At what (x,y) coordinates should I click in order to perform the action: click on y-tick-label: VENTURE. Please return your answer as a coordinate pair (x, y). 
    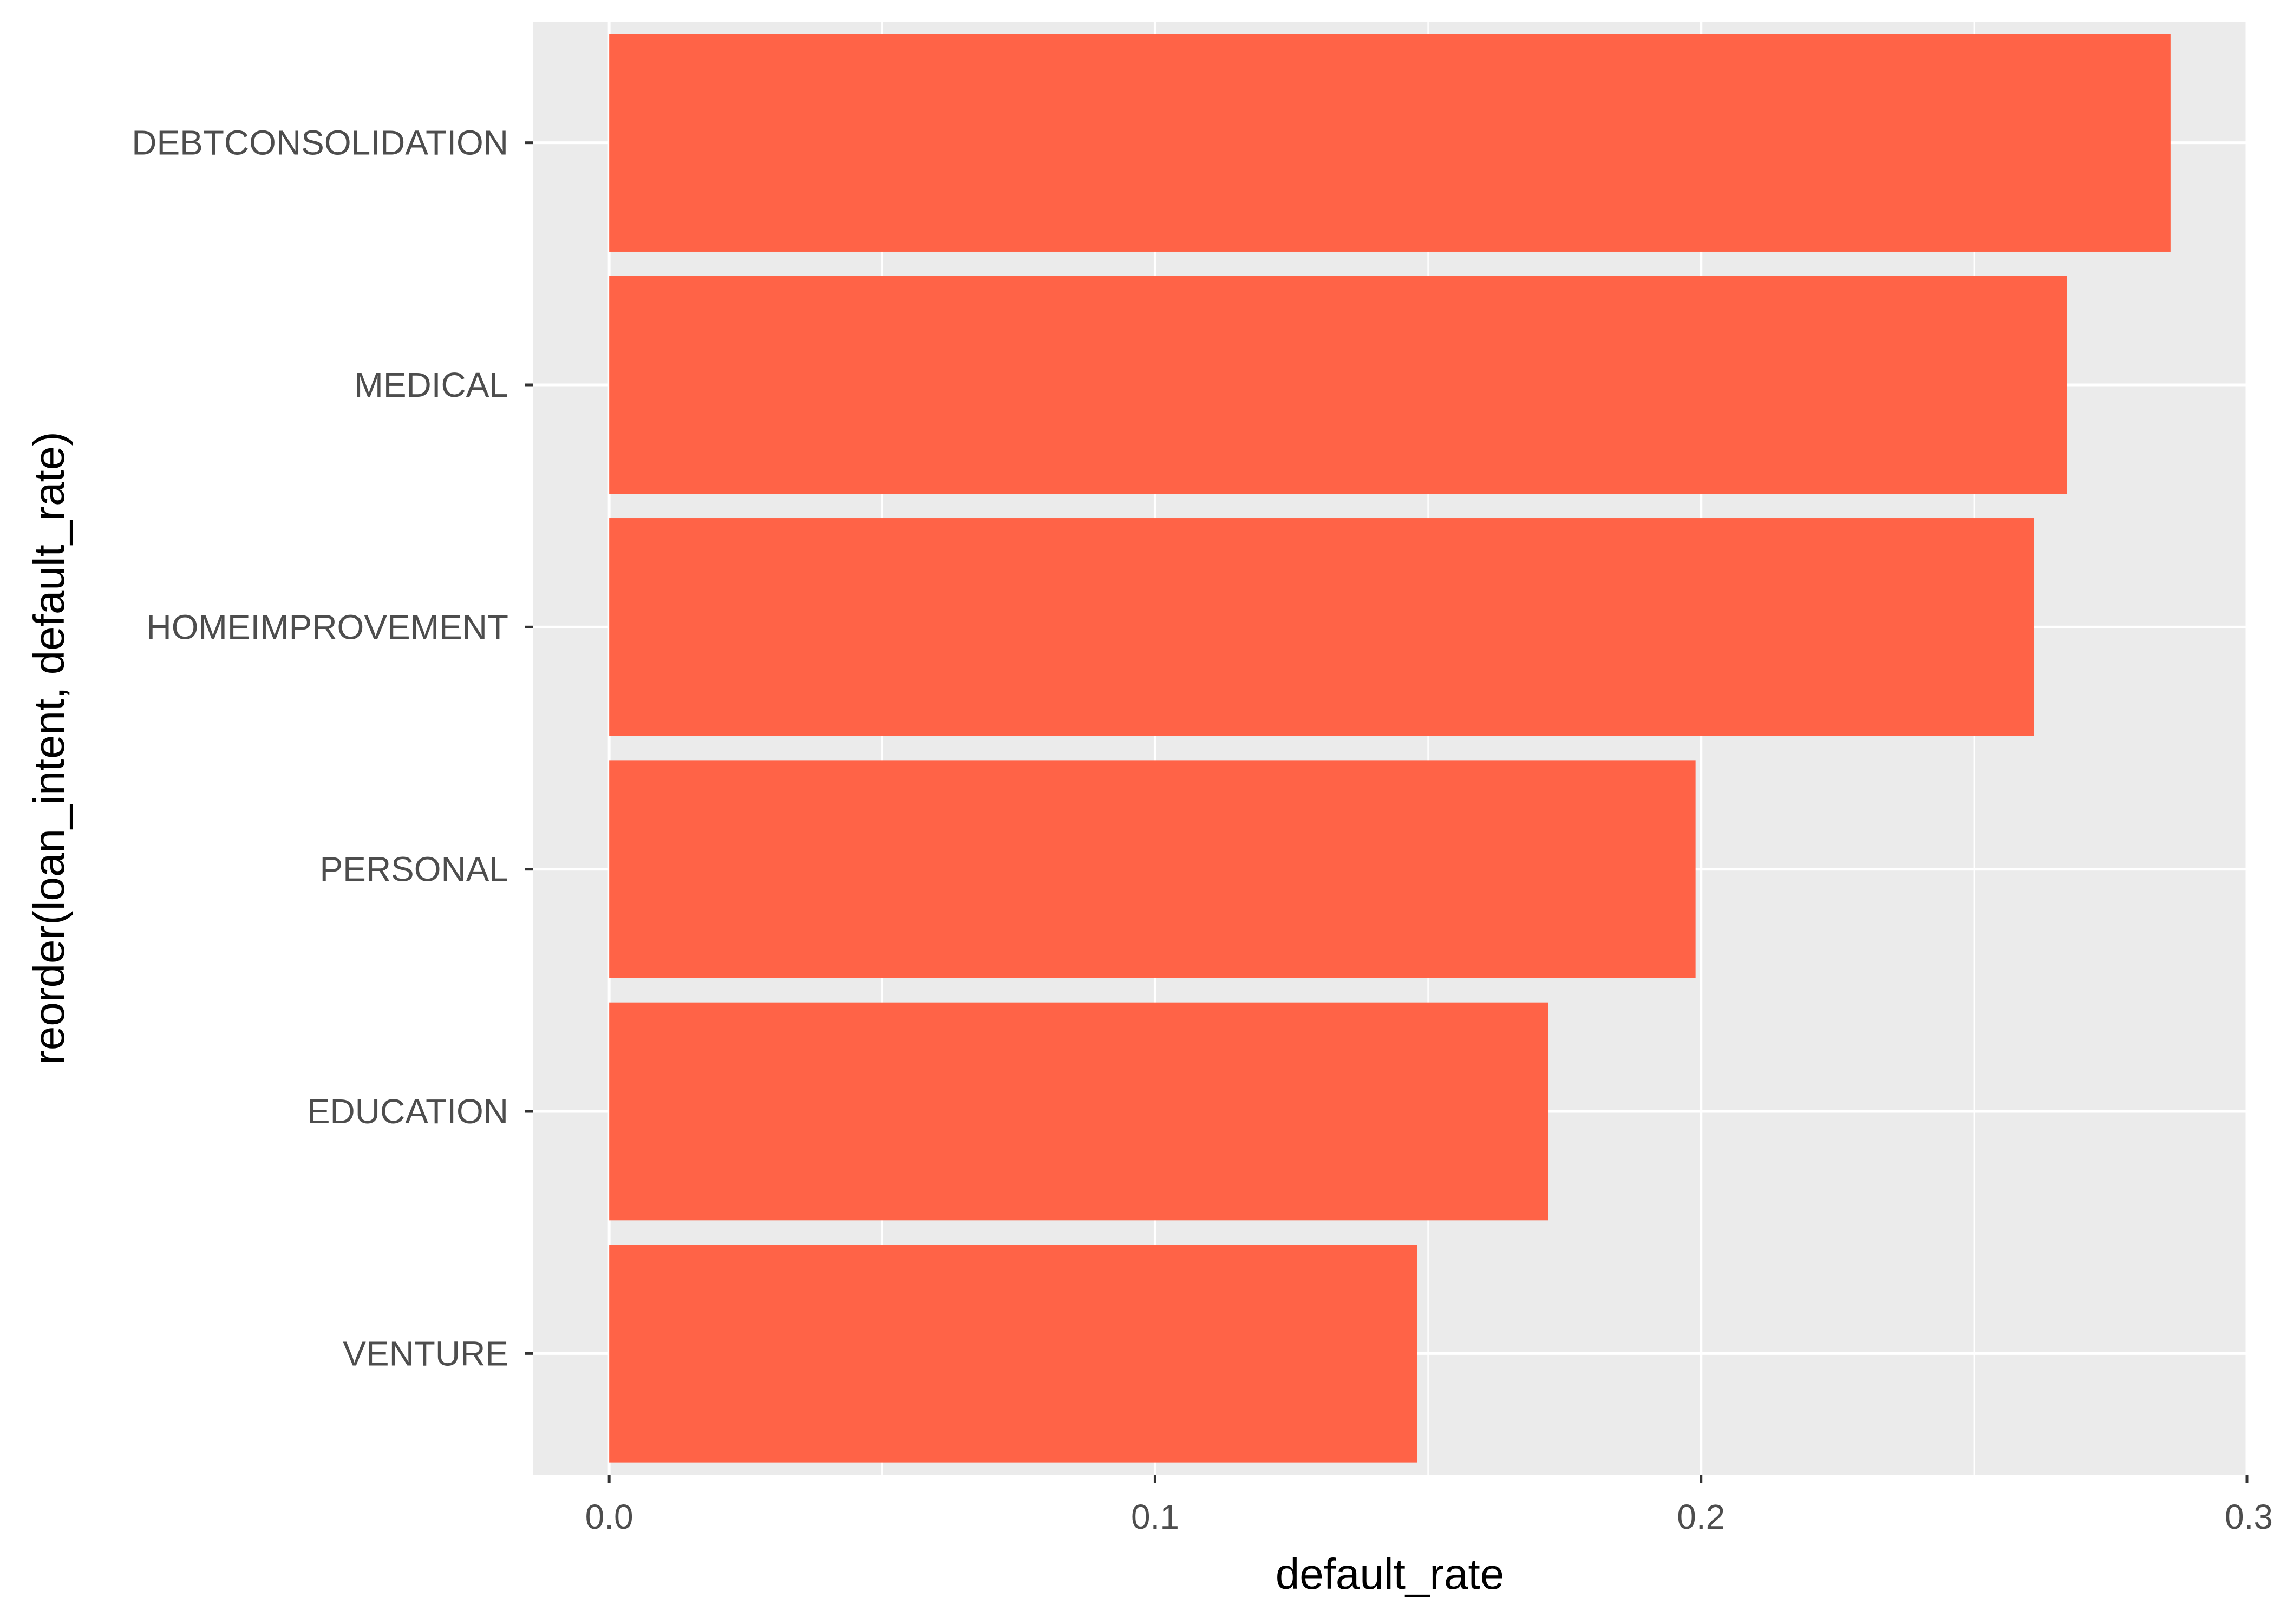
    Looking at the image, I should click on (426, 1353).